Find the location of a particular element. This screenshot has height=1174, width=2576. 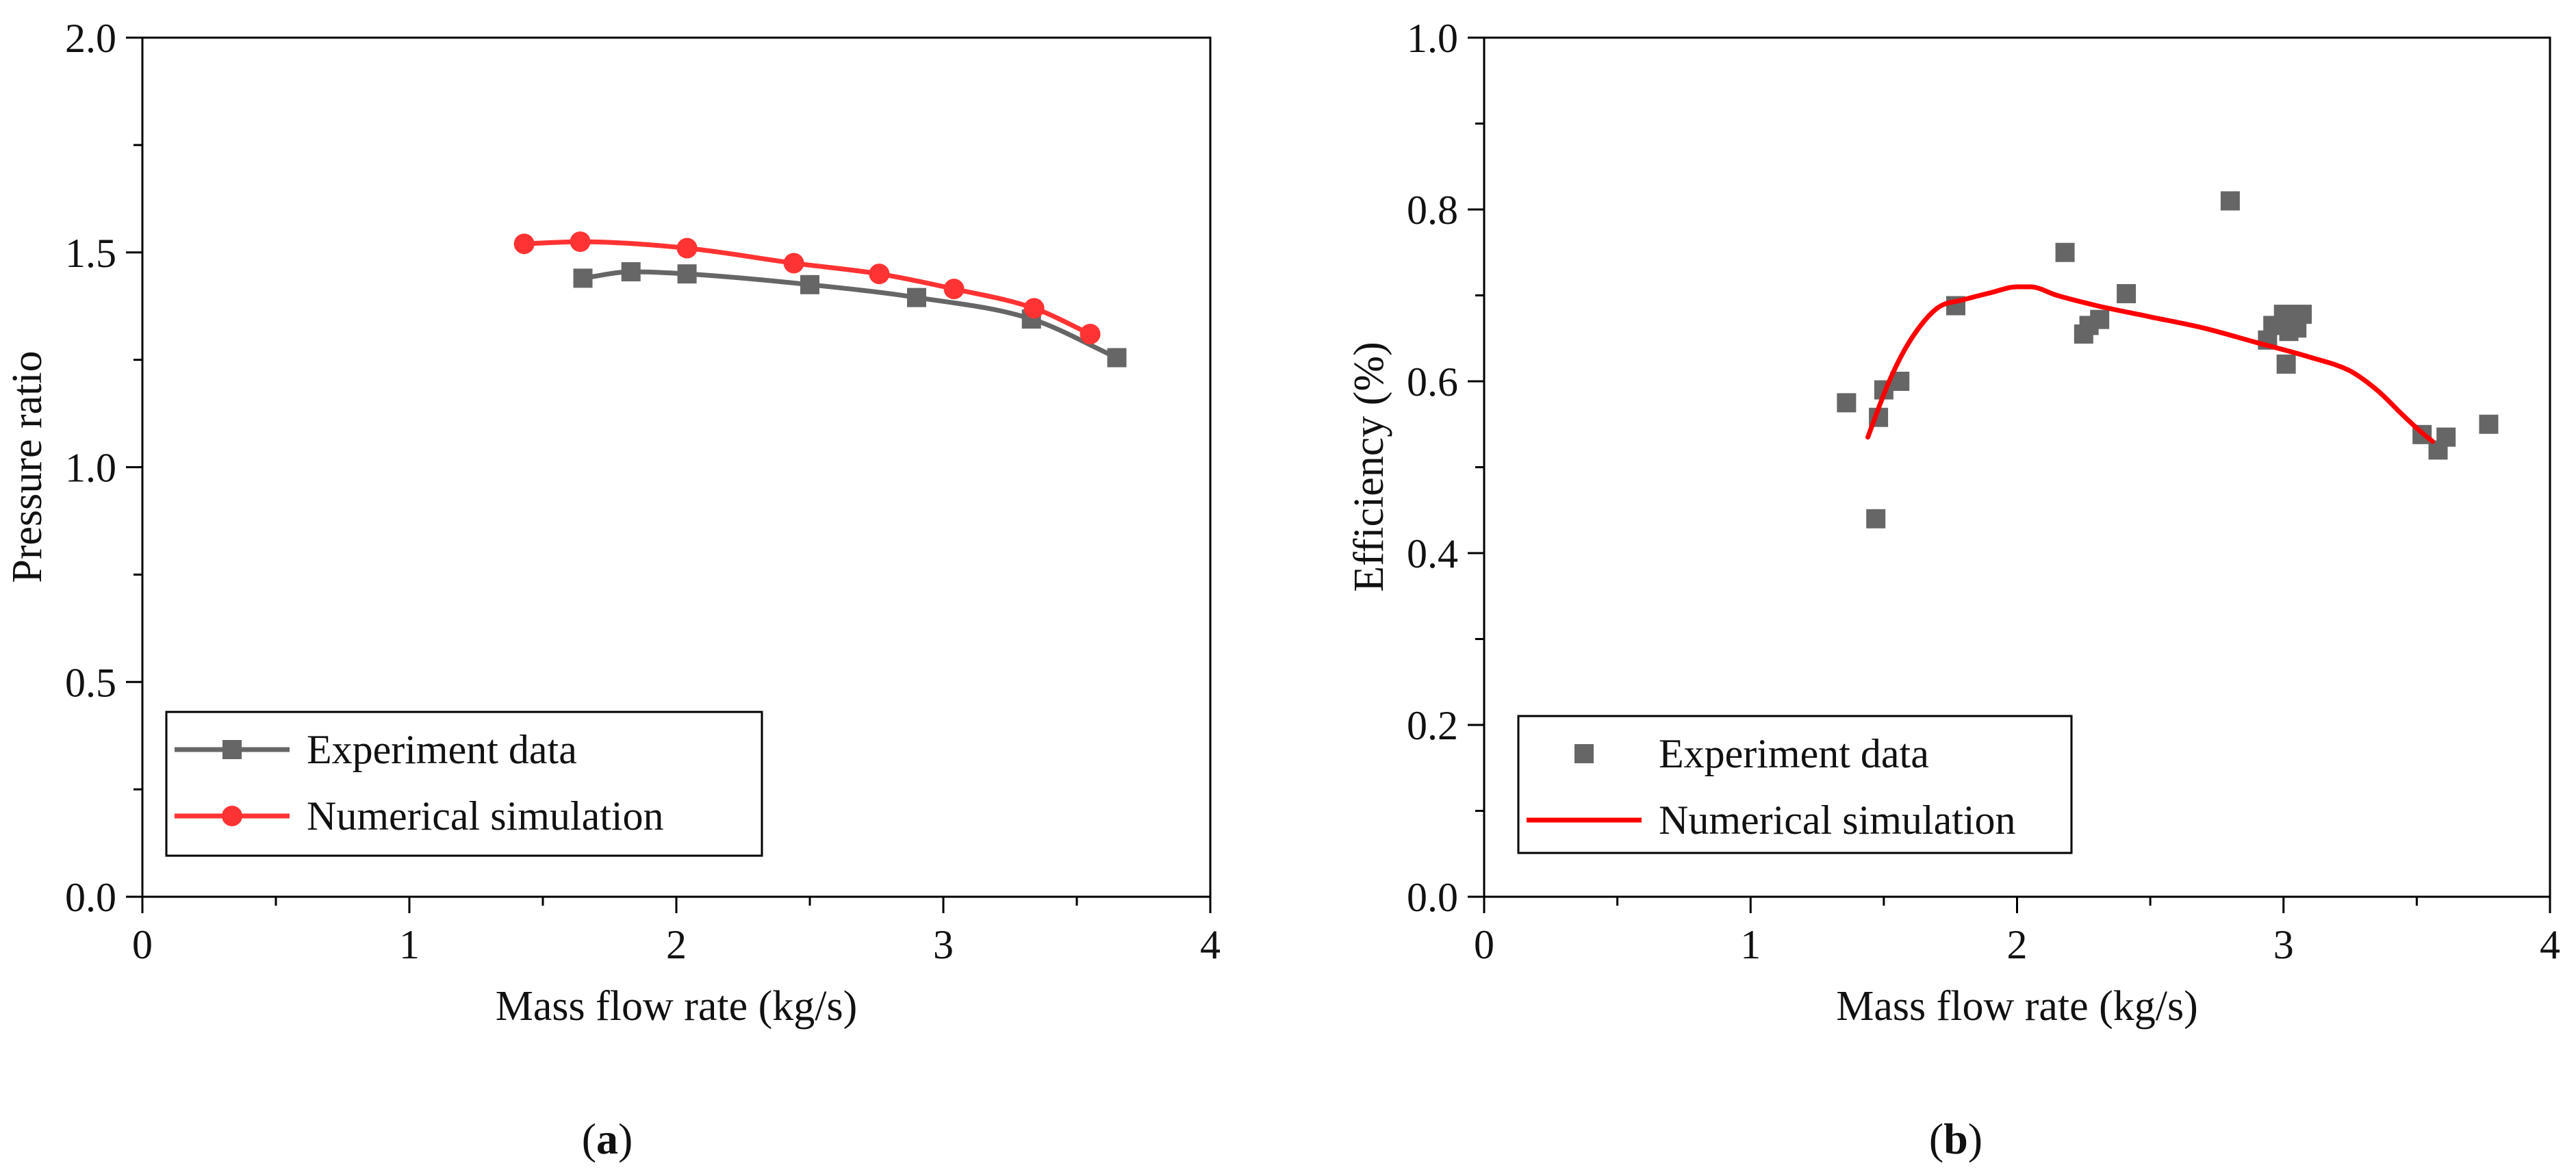

y-tick-label: 0.2 is located at coordinates (1432, 725).